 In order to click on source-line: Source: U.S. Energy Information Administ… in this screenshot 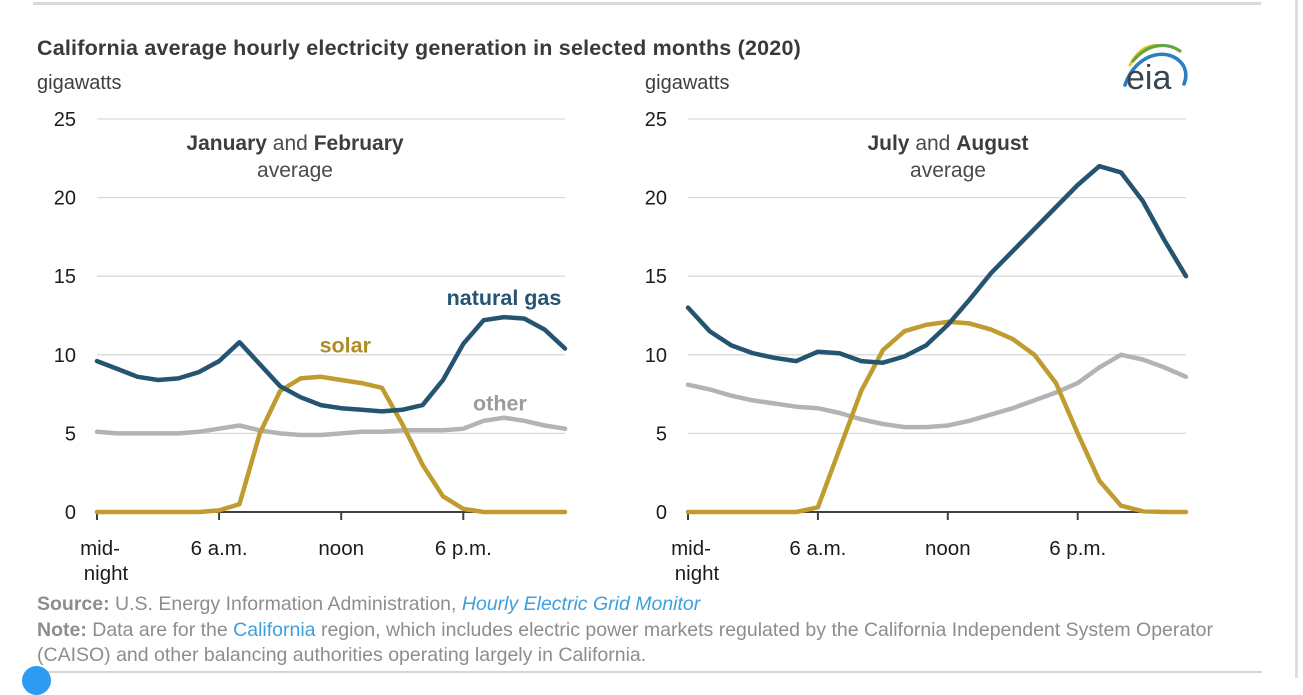, I will do `click(653, 605)`.